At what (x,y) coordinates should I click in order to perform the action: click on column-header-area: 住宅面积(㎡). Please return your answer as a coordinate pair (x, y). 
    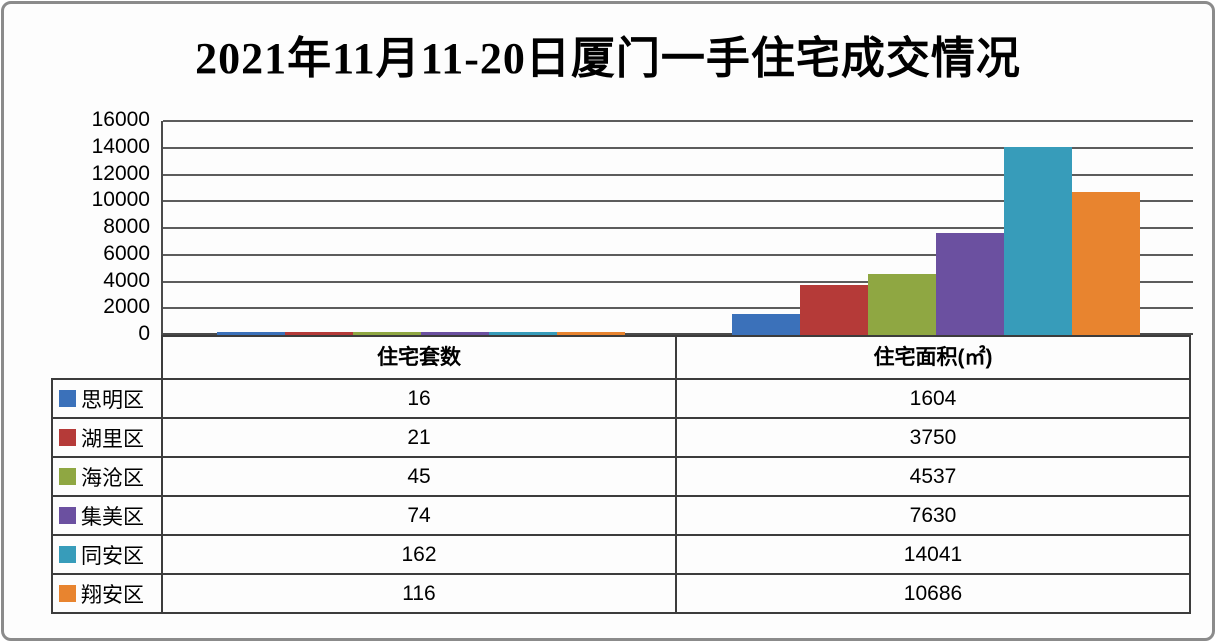
    Looking at the image, I should click on (933, 357).